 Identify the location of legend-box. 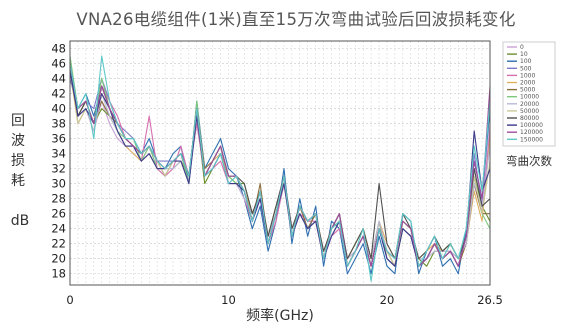
(529, 94).